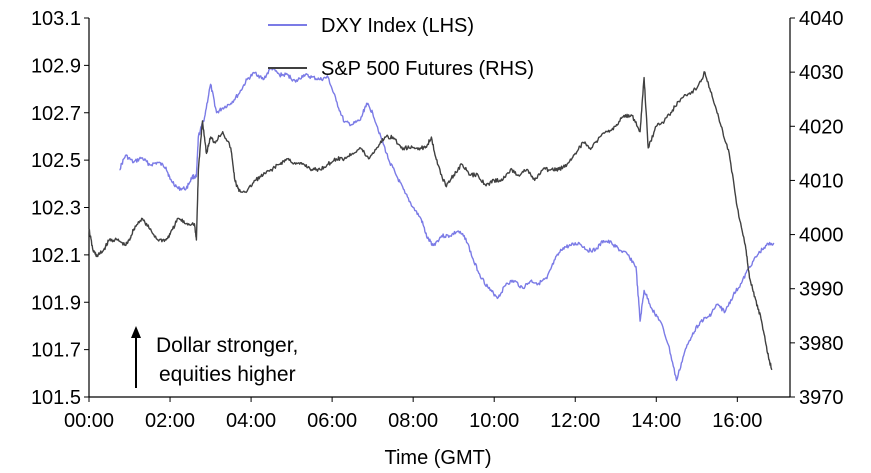 The height and width of the screenshot is (473, 871). Describe the element at coordinates (227, 345) in the screenshot. I see `annotation-line-1: Dollar stronger,` at that location.